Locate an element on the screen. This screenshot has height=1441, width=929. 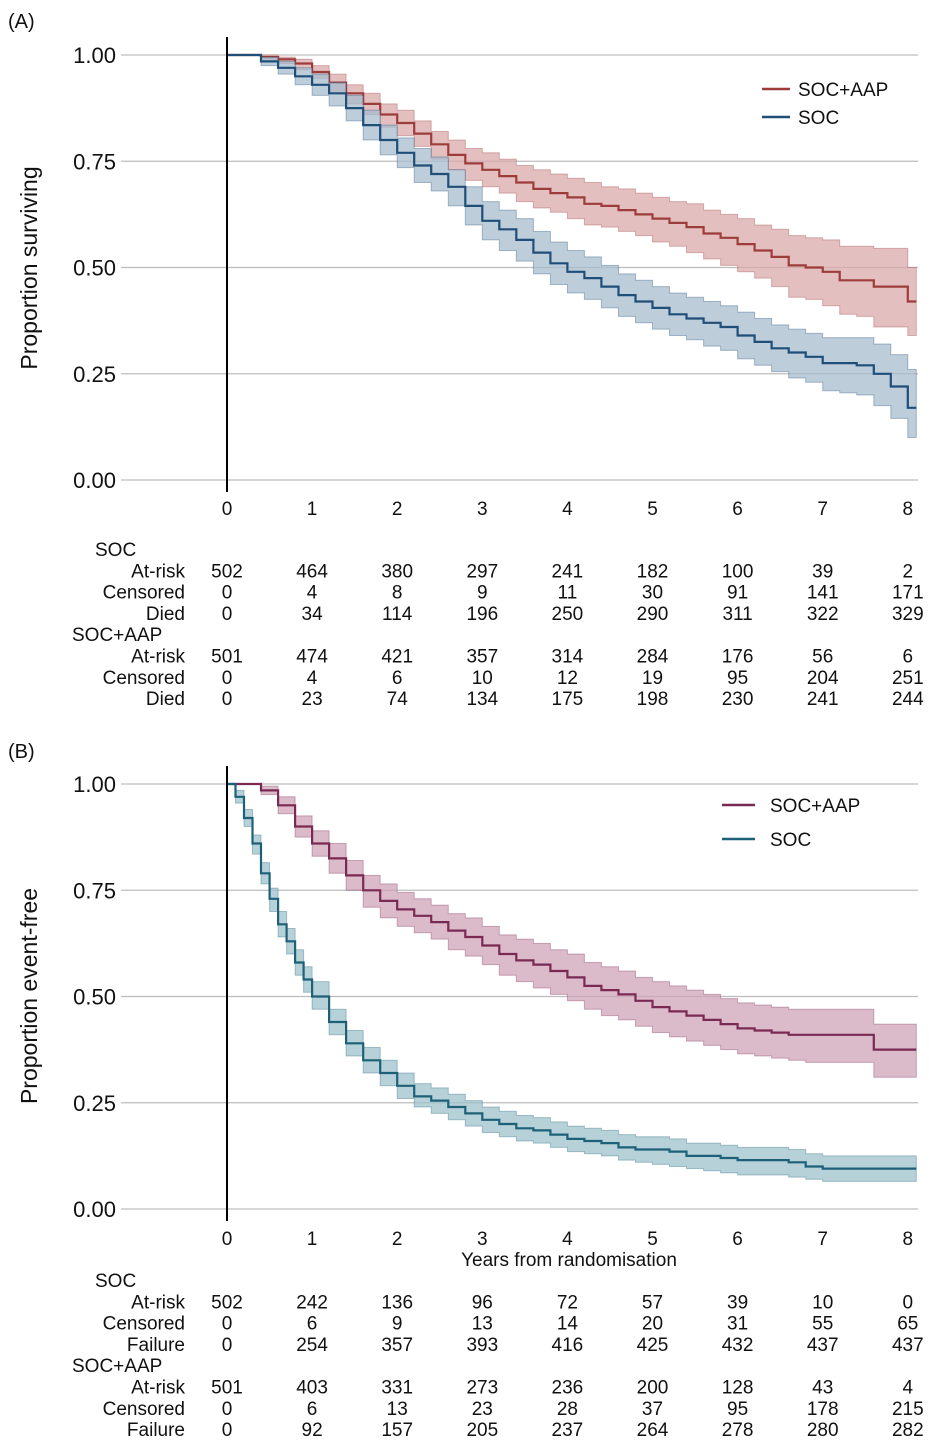
y-tick-label: 0.00 is located at coordinates (94, 1209).